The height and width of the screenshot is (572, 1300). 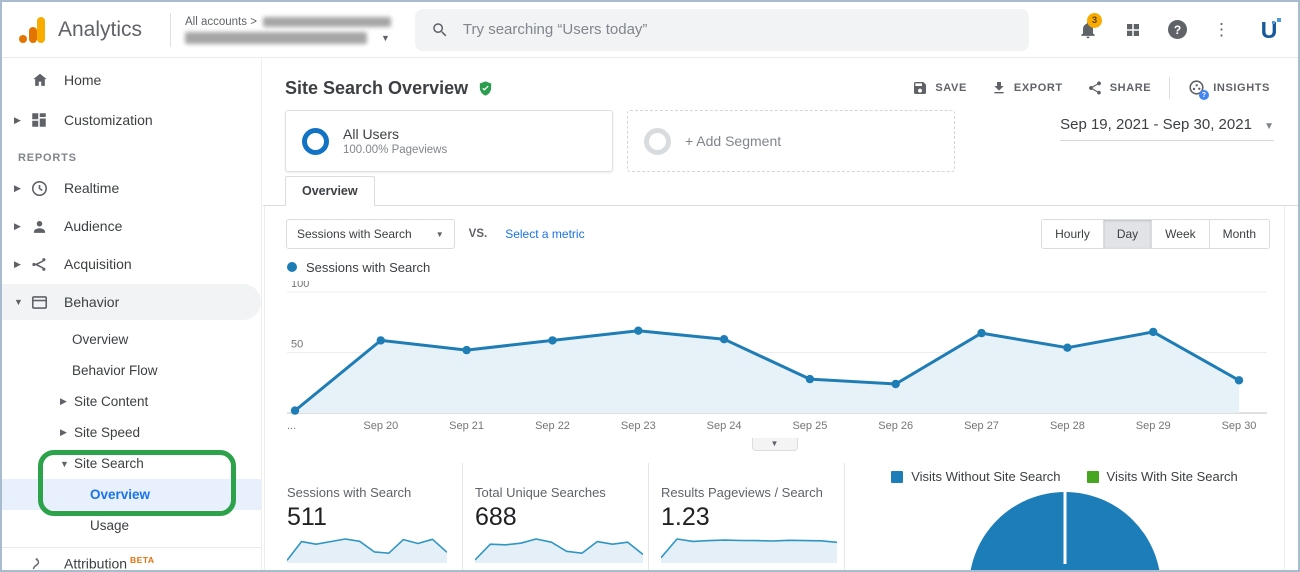 What do you see at coordinates (131, 188) in the screenshot?
I see `sidebar-item-realtime: ▶ Realtime` at bounding box center [131, 188].